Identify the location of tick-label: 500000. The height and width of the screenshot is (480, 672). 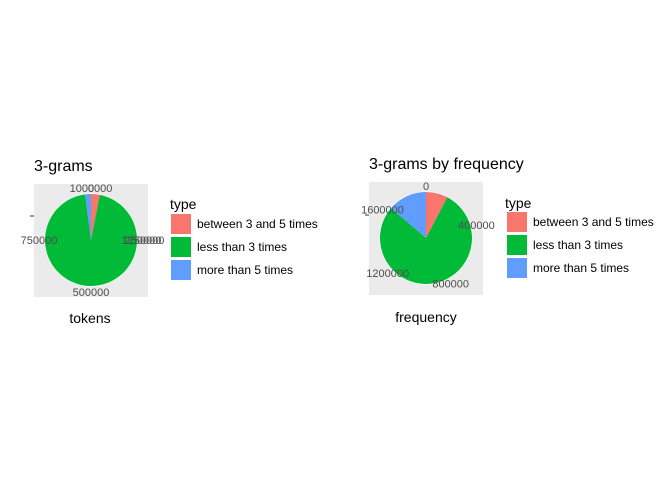
(91, 293).